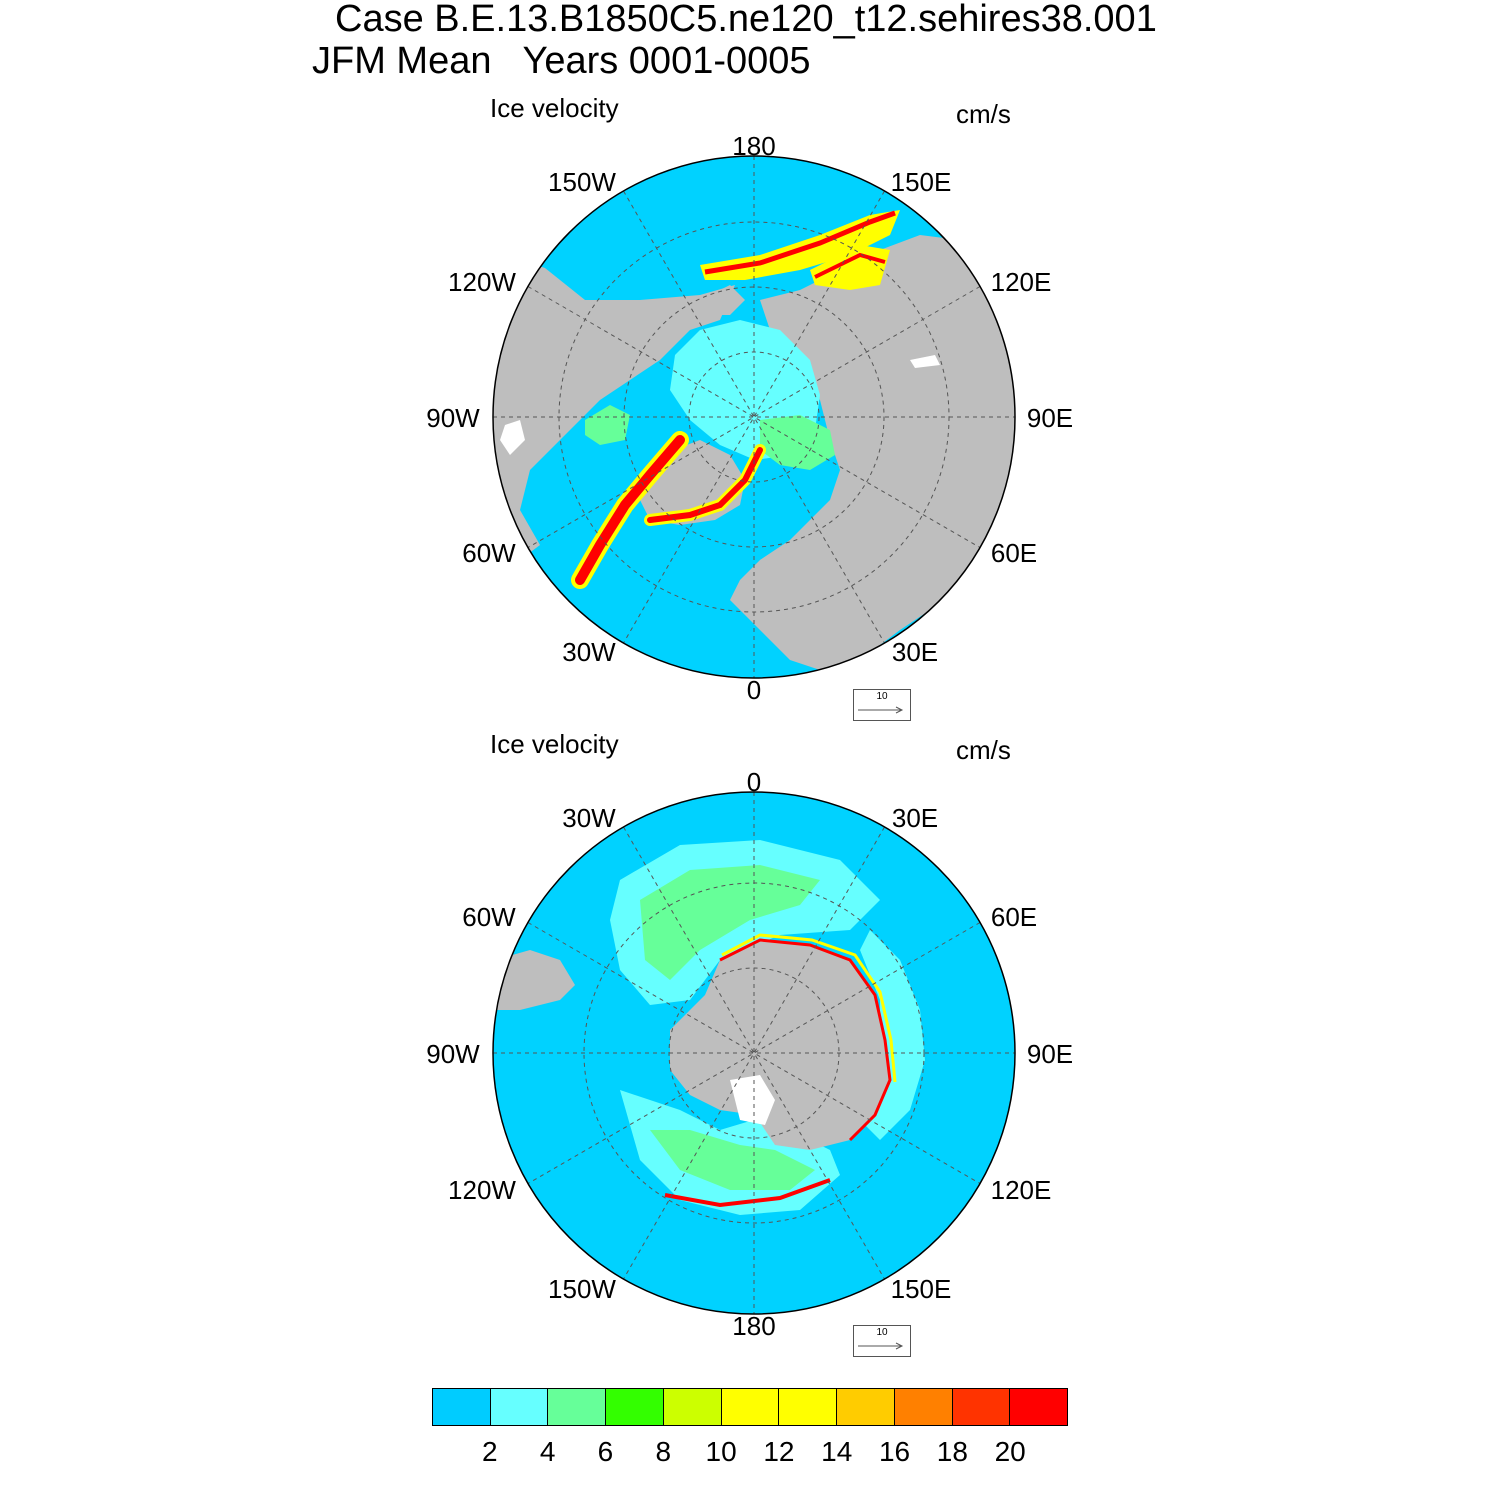  I want to click on colorbar-tick-label: 10, so click(721, 1451).